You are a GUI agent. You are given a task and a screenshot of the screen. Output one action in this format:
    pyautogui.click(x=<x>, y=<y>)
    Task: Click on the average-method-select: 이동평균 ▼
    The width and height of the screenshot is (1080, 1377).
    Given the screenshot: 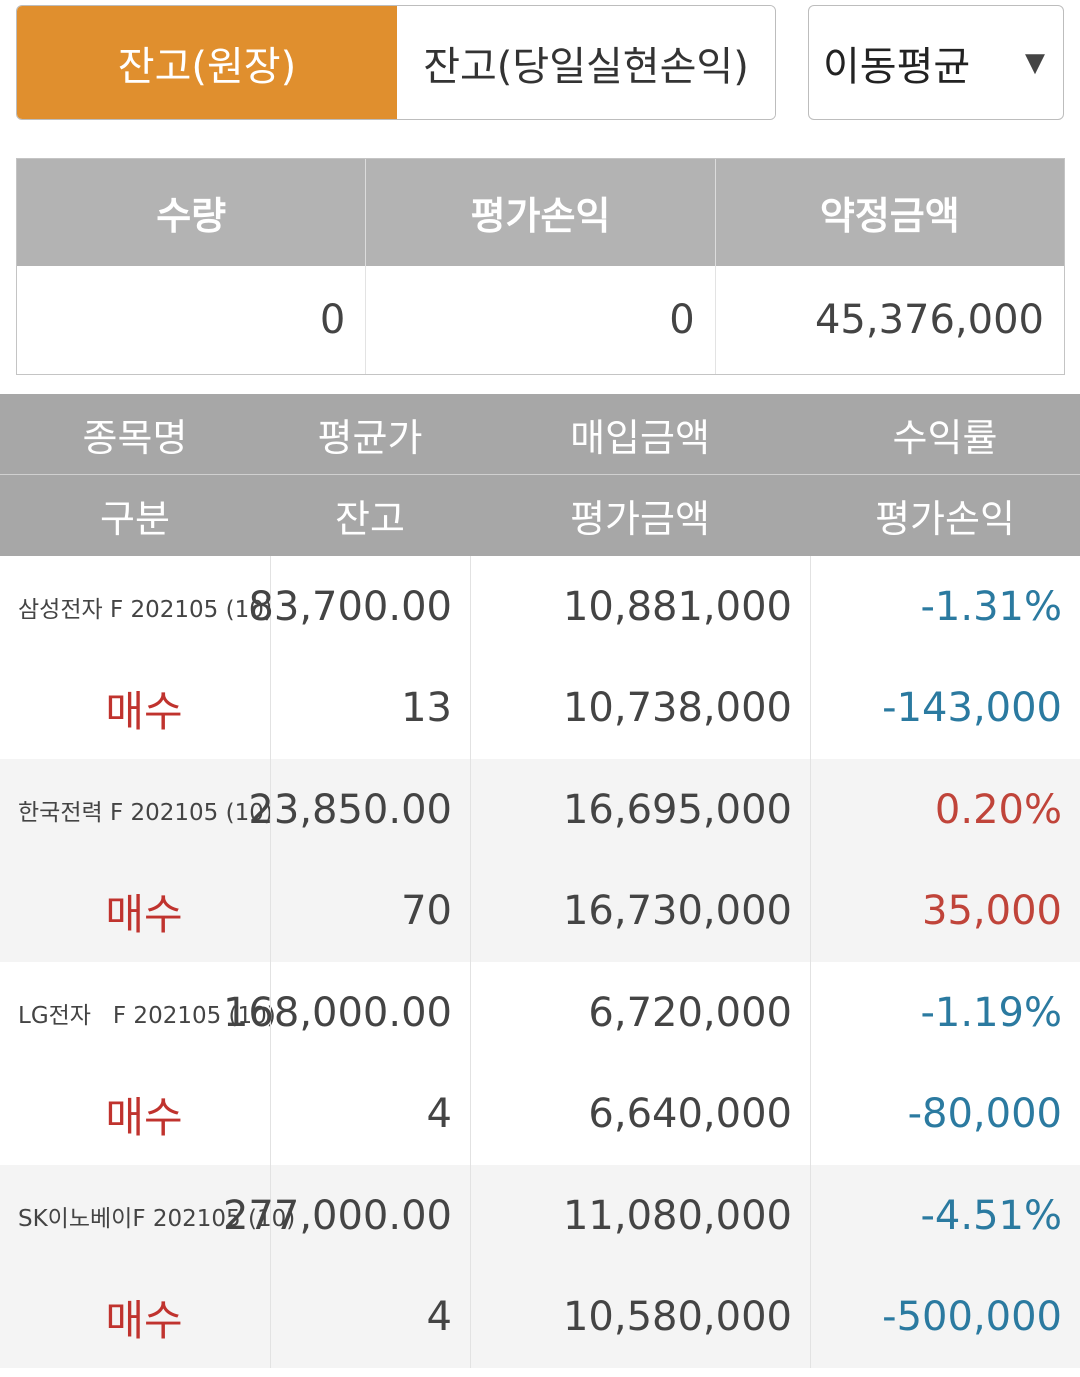 What is the action you would take?
    pyautogui.click(x=936, y=62)
    